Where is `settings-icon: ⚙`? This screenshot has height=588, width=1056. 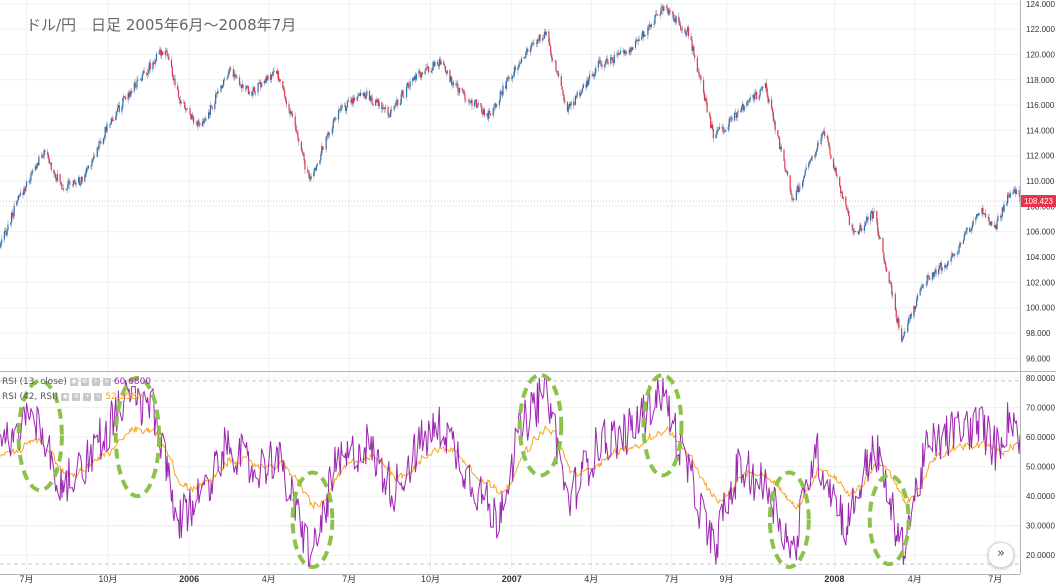 settings-icon: ⚙ is located at coordinates (76, 397).